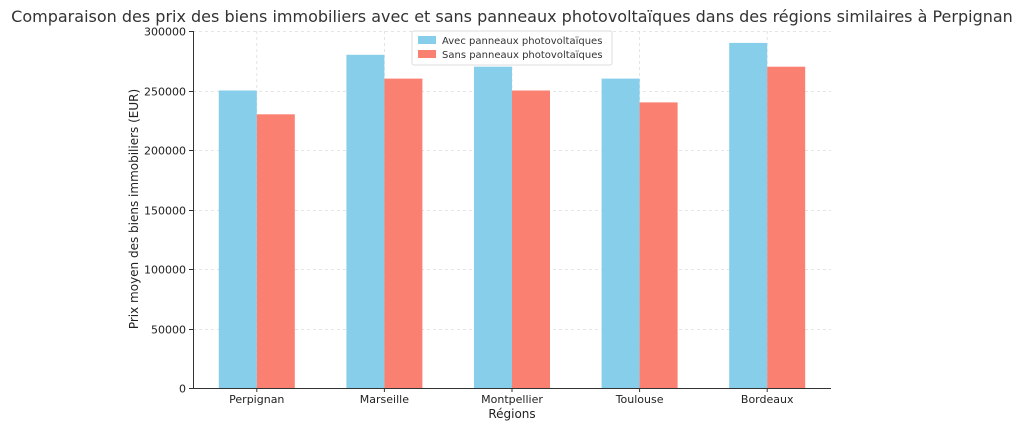 The height and width of the screenshot is (428, 1024). What do you see at coordinates (237, 239) in the screenshot?
I see `bar-avec-perpignan` at bounding box center [237, 239].